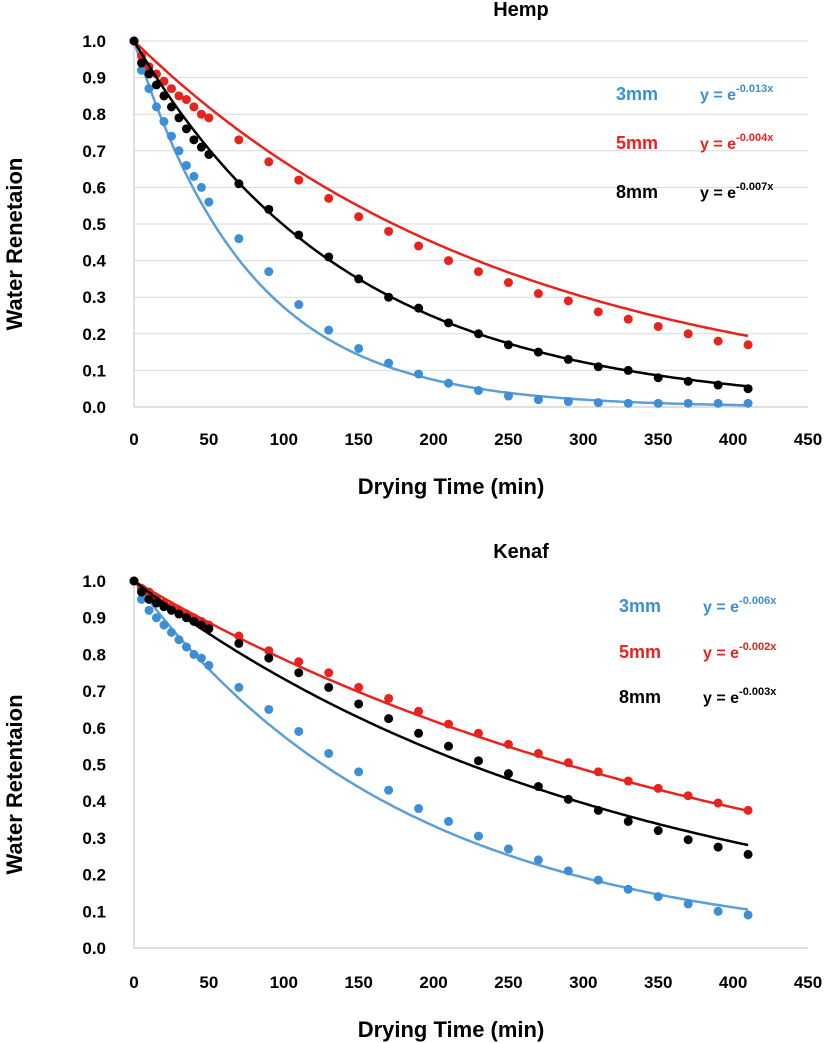 The width and height of the screenshot is (827, 1043). I want to click on legend-label-3mm: 3mm, so click(637, 94).